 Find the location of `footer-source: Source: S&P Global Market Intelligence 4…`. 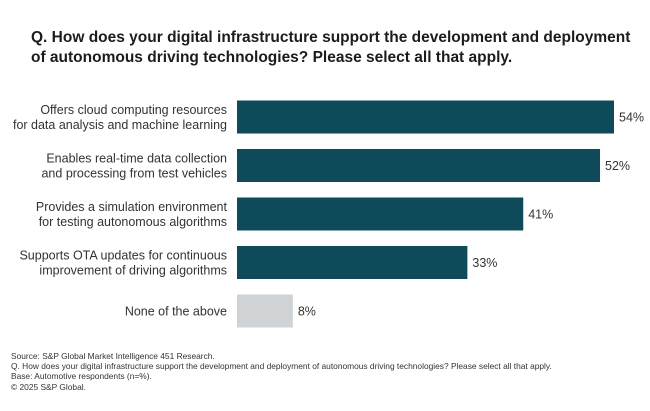

footer-source: Source: S&P Global Market Intelligence 4… is located at coordinates (113, 356).